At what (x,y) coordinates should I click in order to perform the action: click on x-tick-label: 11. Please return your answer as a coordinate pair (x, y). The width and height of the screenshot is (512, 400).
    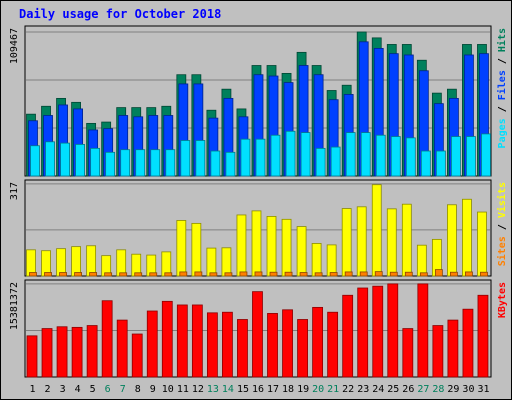
    Looking at the image, I should click on (183, 389).